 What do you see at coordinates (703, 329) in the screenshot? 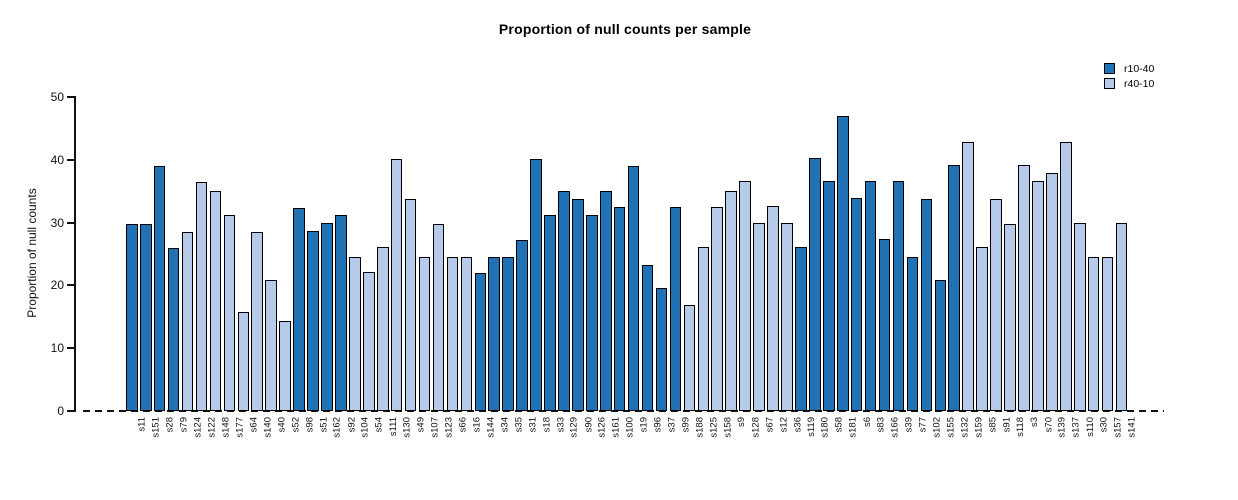
I see `bar-s125` at bounding box center [703, 329].